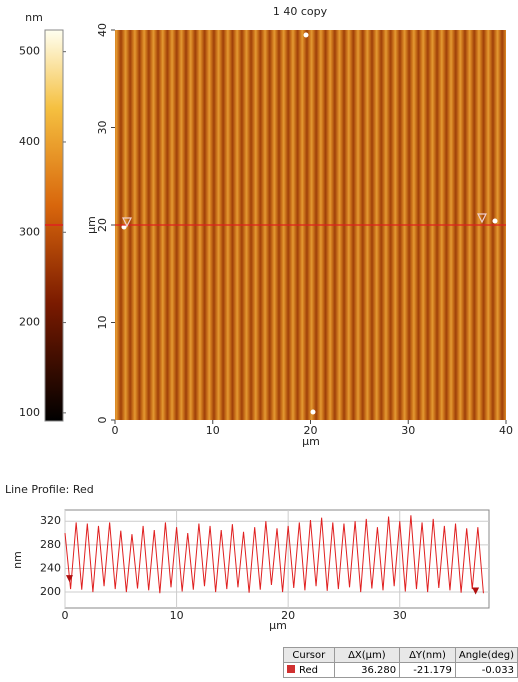 This screenshot has height=682, width=518. Describe the element at coordinates (506, 430) in the screenshot. I see `x-tick-label: 40` at that location.